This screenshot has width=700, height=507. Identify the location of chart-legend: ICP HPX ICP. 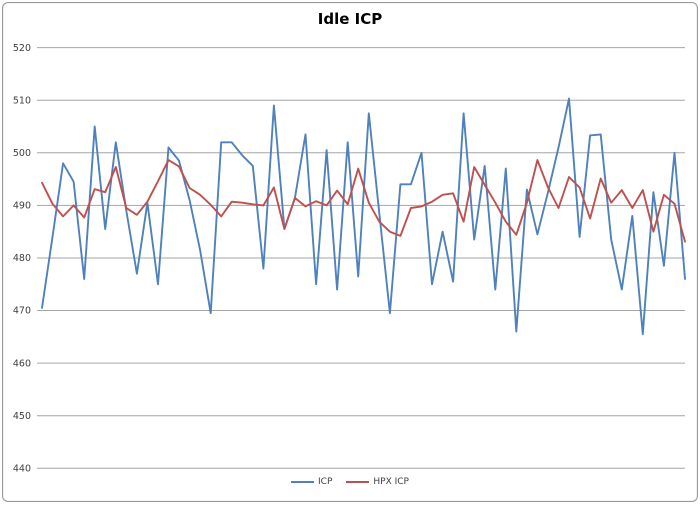
(350, 482).